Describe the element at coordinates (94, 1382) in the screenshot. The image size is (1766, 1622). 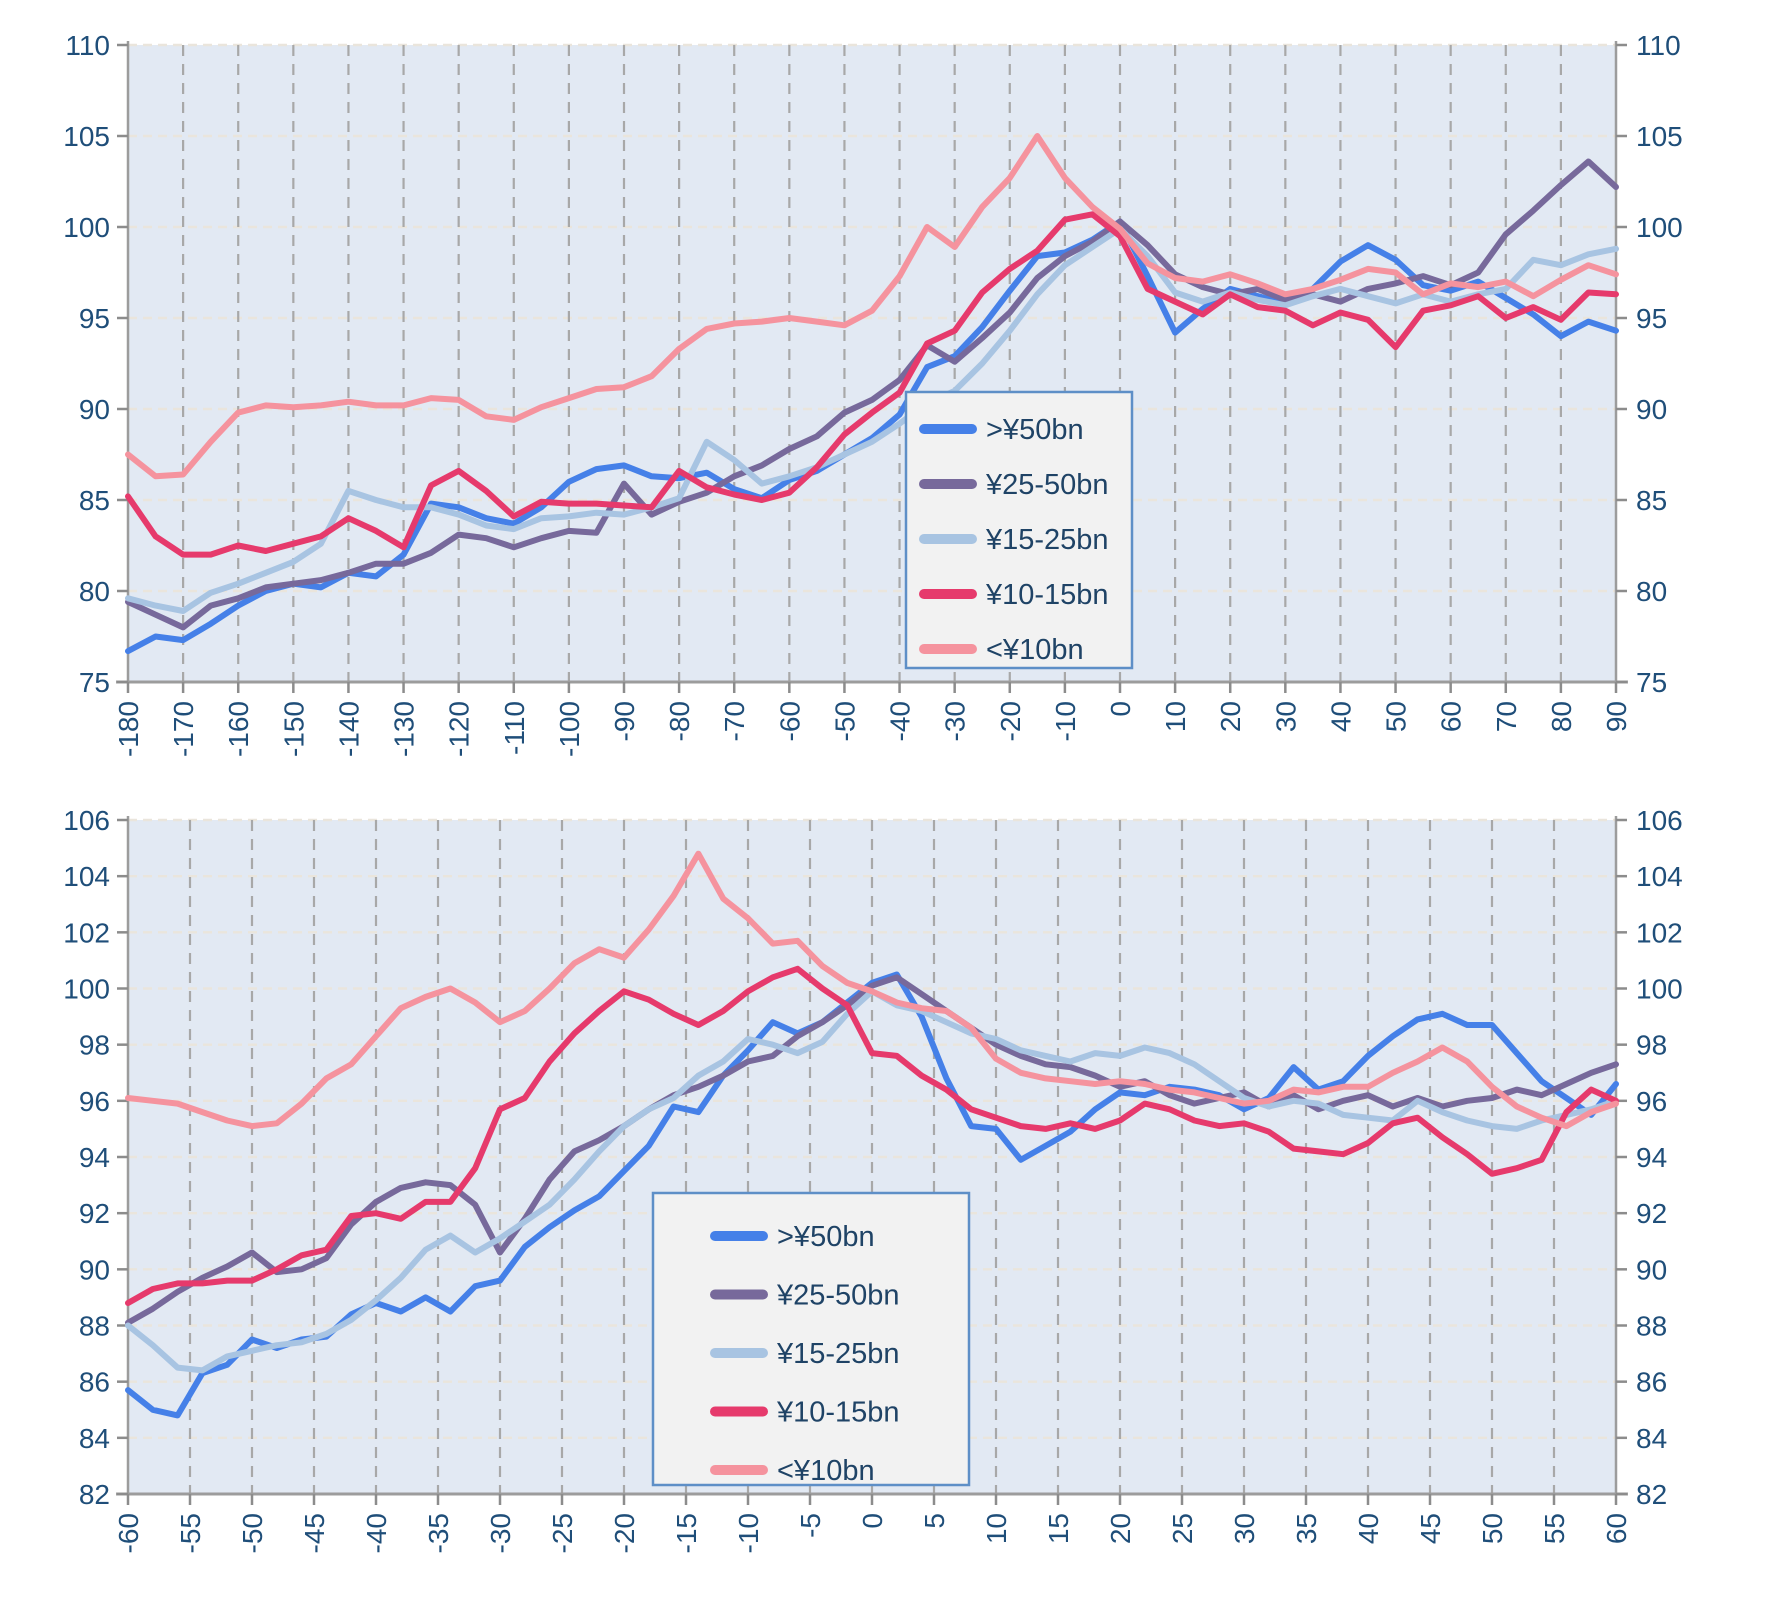
I see `y-axis-label-left: 86` at that location.